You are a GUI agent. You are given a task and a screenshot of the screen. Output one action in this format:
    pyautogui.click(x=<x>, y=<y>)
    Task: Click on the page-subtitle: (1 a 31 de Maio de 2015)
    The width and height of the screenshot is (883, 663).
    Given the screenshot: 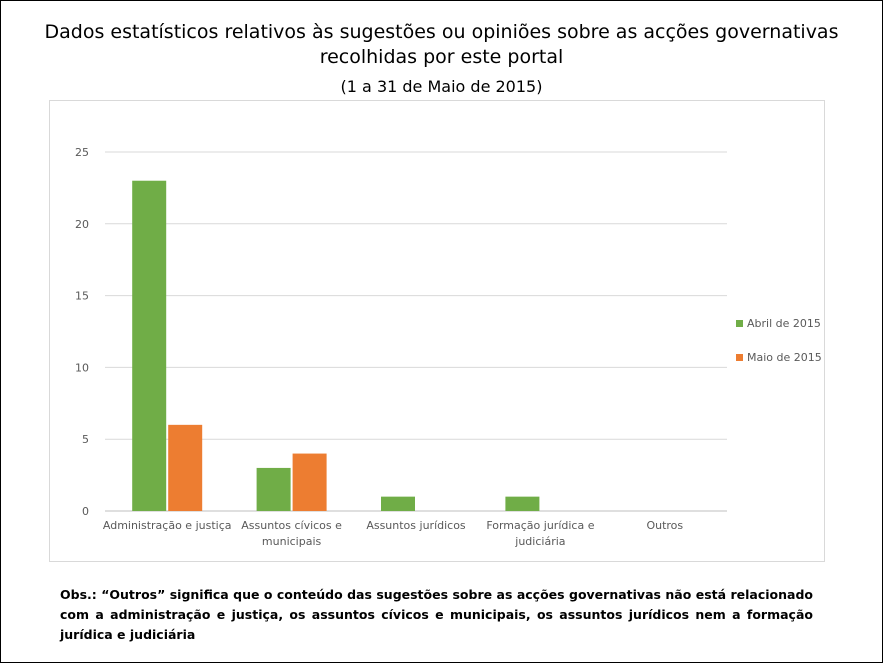 What is the action you would take?
    pyautogui.click(x=441, y=87)
    